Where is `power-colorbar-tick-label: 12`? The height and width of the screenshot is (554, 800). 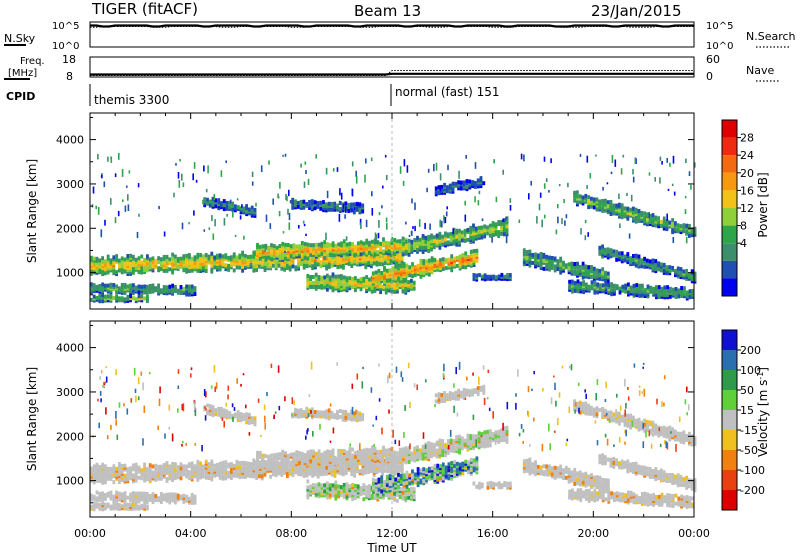 power-colorbar-tick-label: 12 is located at coordinates (747, 208).